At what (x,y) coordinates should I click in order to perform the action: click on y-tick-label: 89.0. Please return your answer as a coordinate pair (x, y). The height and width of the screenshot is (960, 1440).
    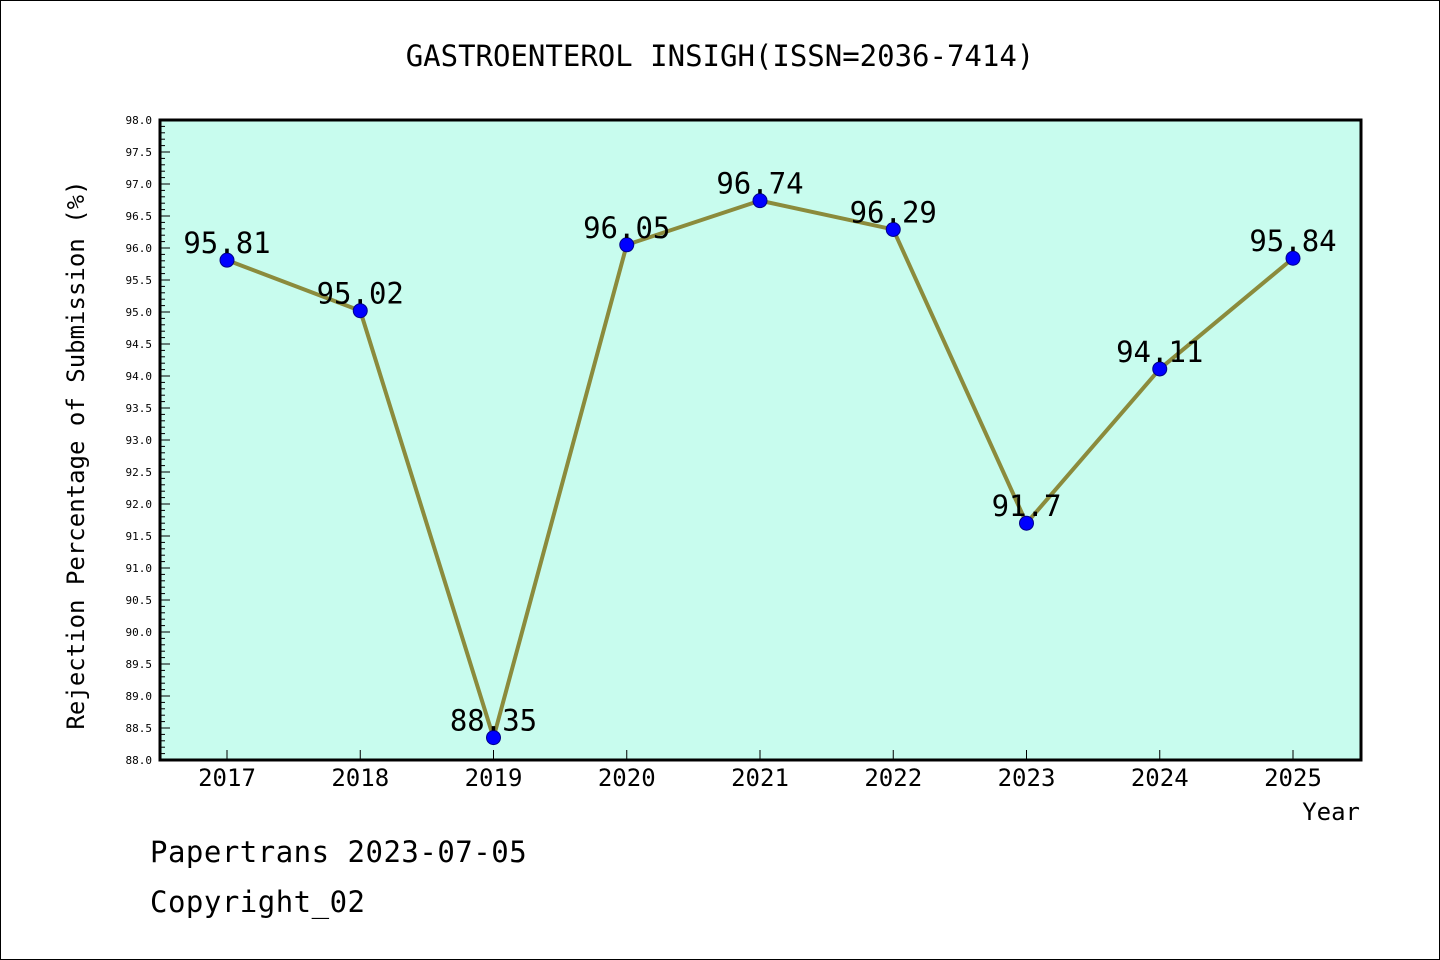
    Looking at the image, I should click on (139, 696).